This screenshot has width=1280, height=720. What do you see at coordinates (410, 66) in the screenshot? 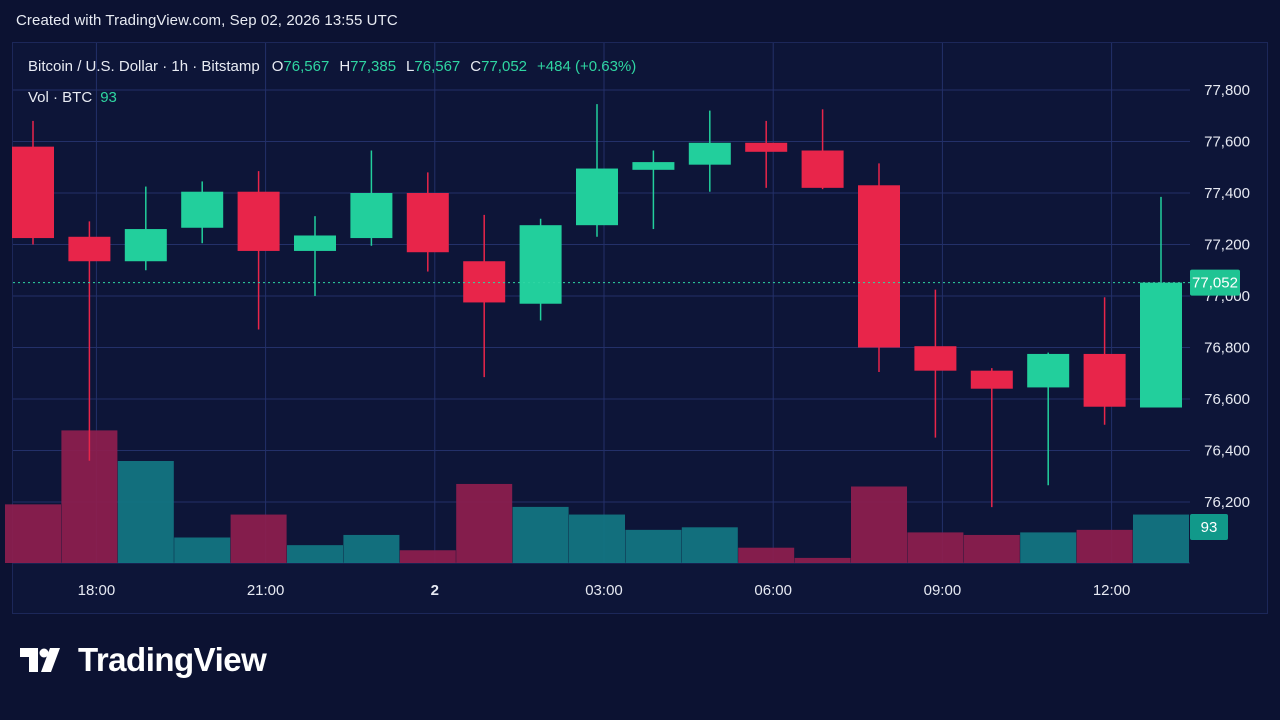
I see `low-label: L` at bounding box center [410, 66].